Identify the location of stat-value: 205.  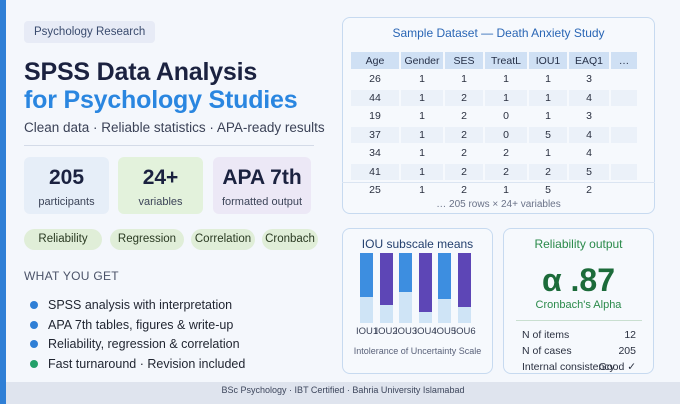
(66, 177).